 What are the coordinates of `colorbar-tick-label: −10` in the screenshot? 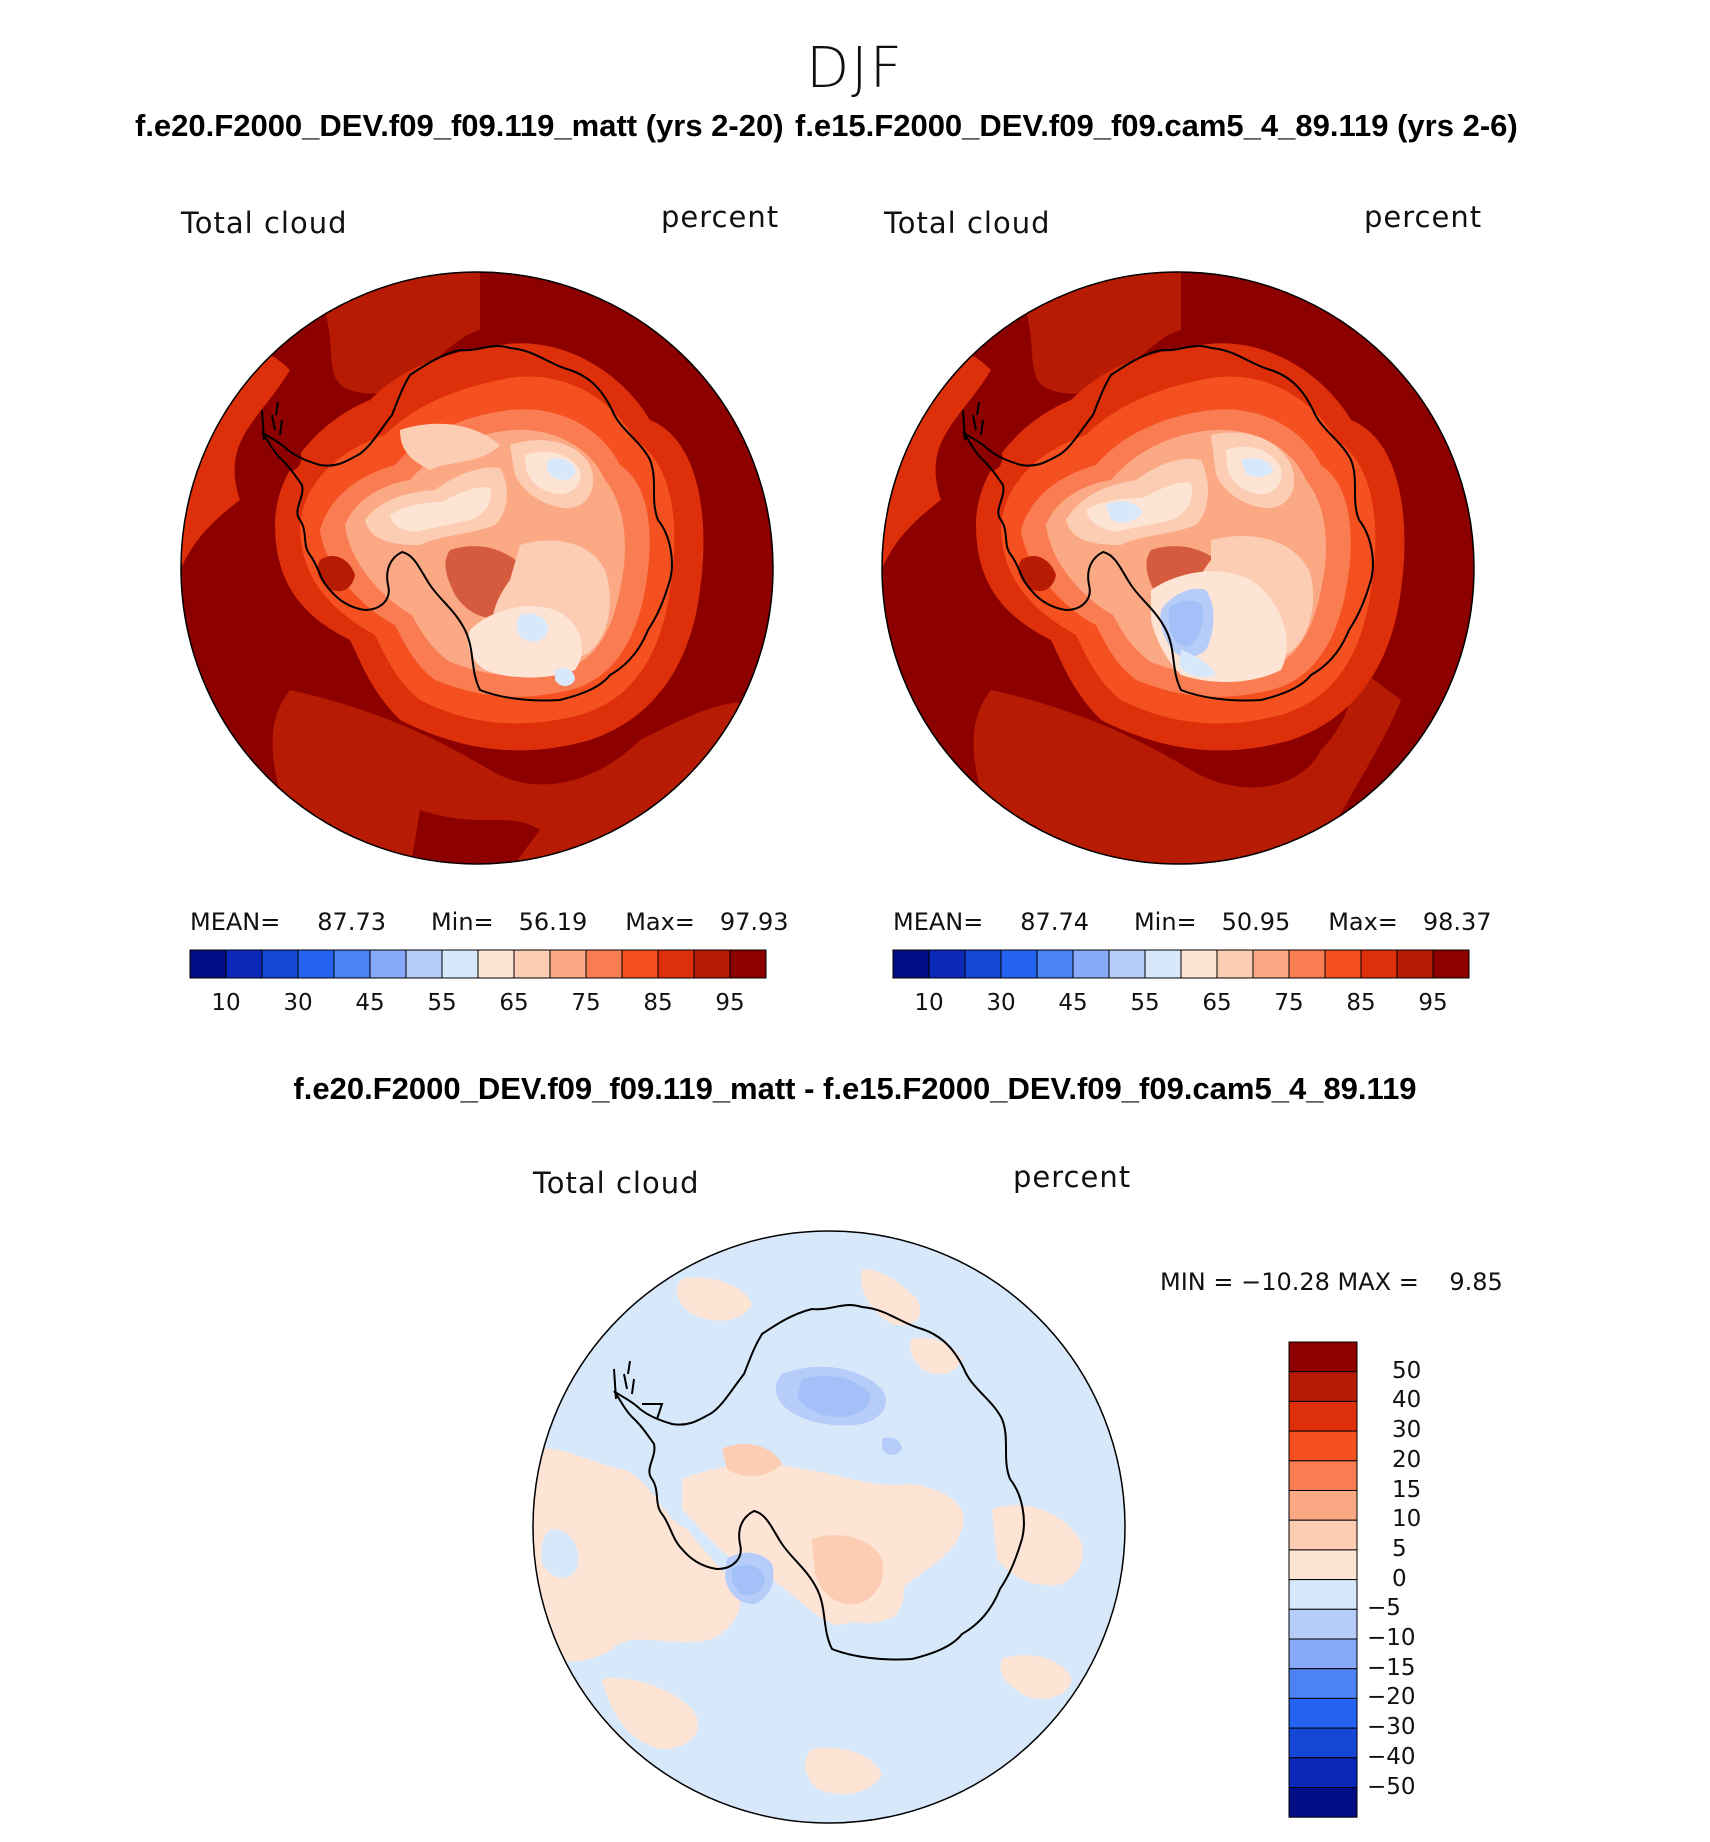 It's located at (1391, 1638).